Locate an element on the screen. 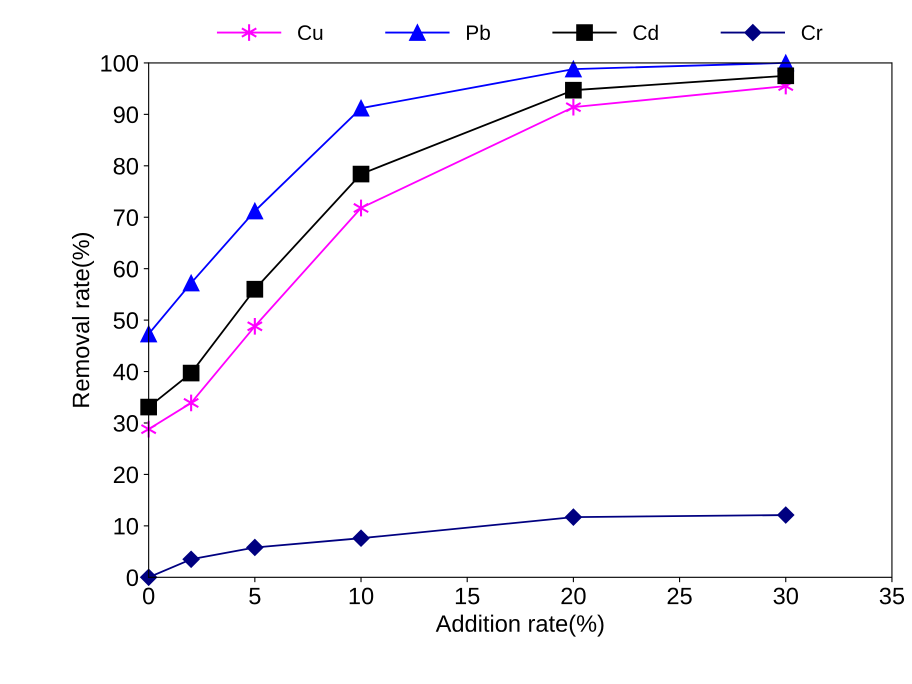 The width and height of the screenshot is (912, 684). x-tick-label: 25 is located at coordinates (680, 596).